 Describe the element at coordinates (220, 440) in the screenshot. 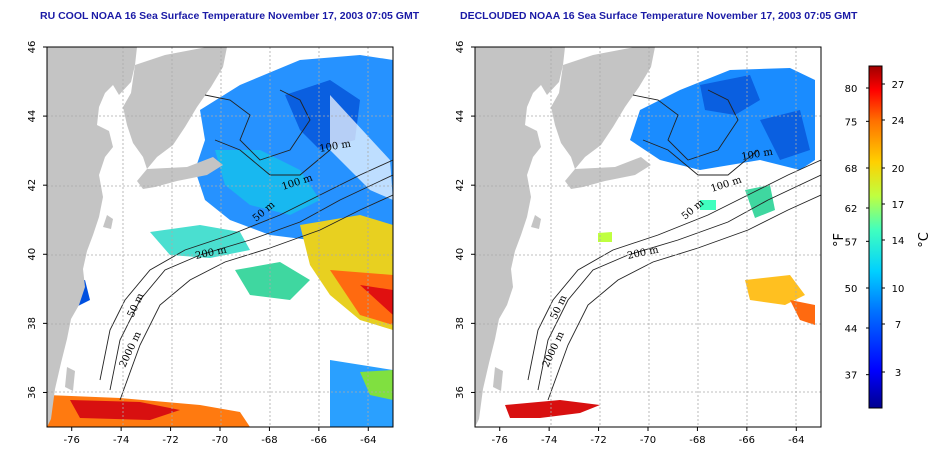

I see `left-lon-tick-label: -70` at that location.